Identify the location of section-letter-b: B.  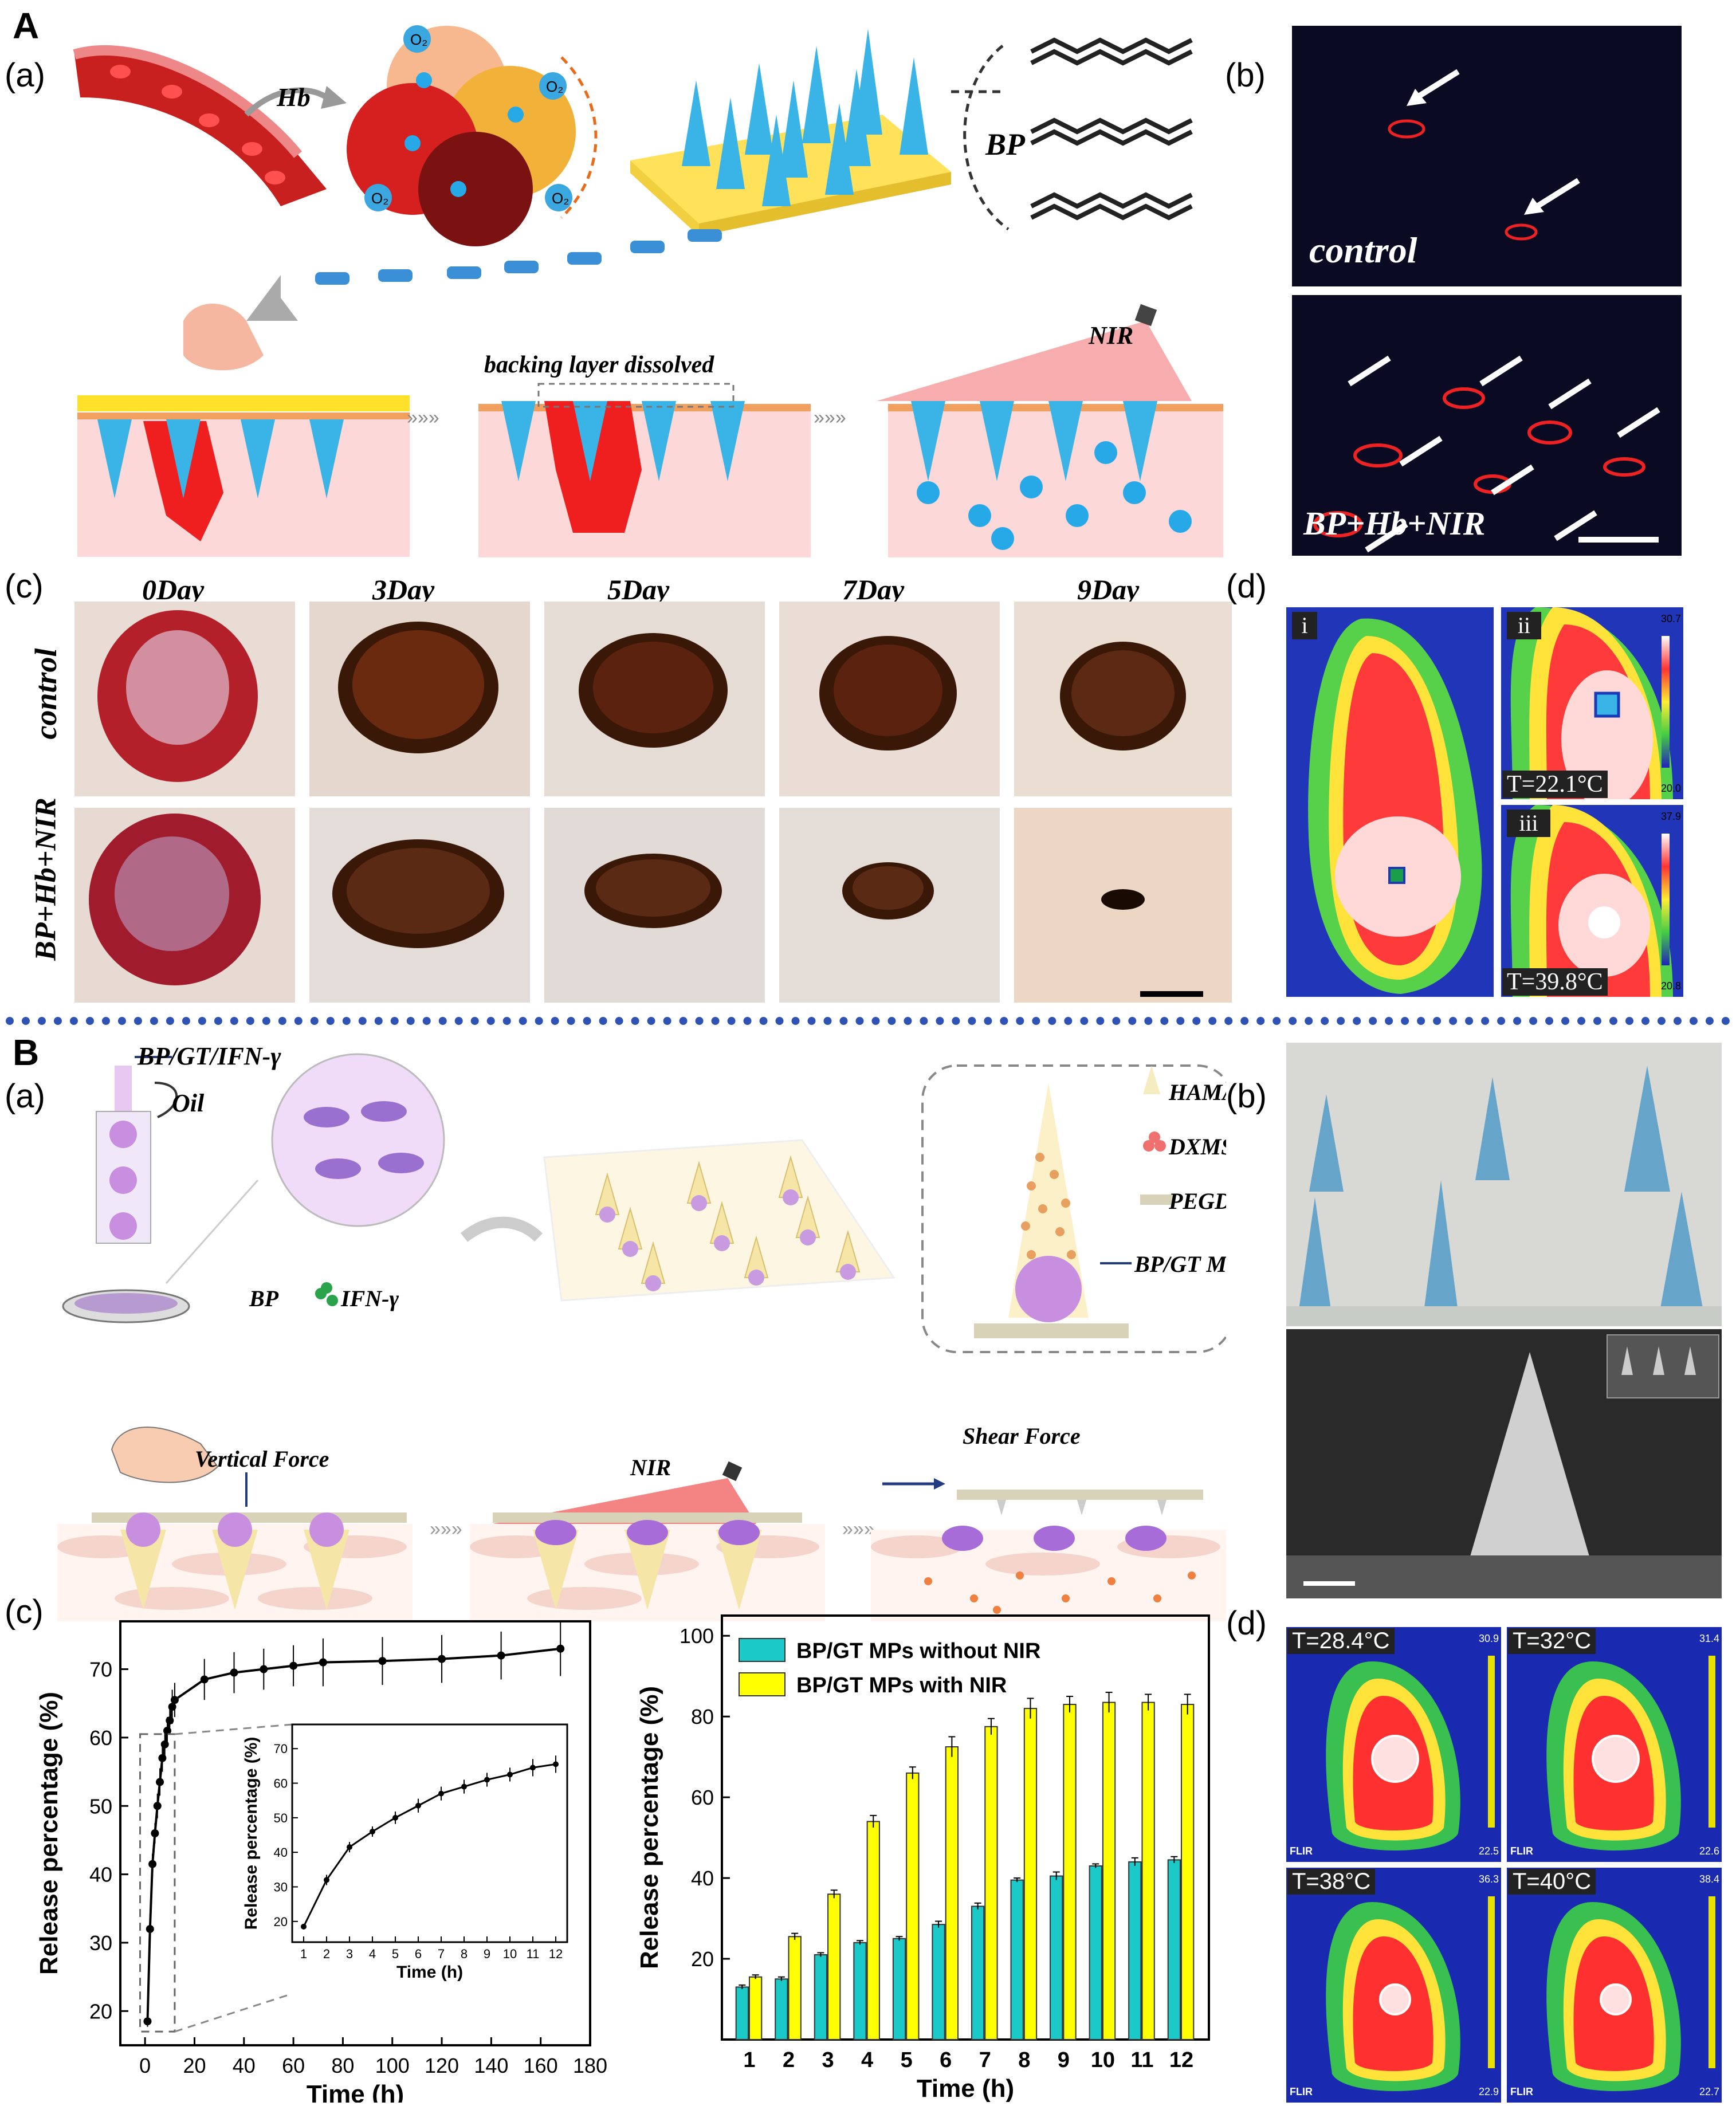
(26, 1052).